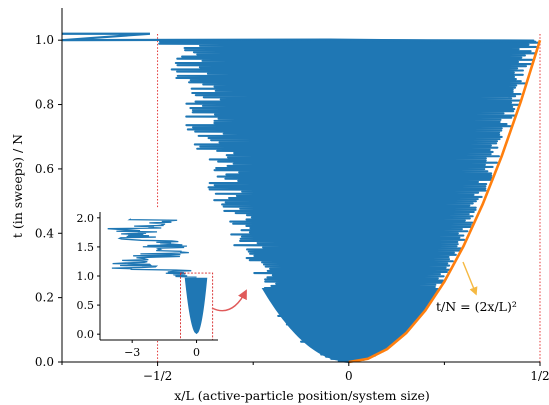 The width and height of the screenshot is (549, 405). What do you see at coordinates (470, 278) in the screenshot?
I see `formula-arrow` at bounding box center [470, 278].